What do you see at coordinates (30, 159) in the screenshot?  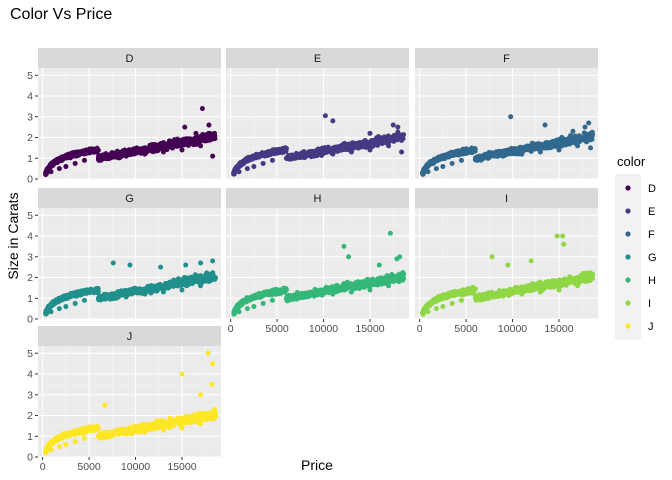 I see `y-tick-label: 1` at bounding box center [30, 159].